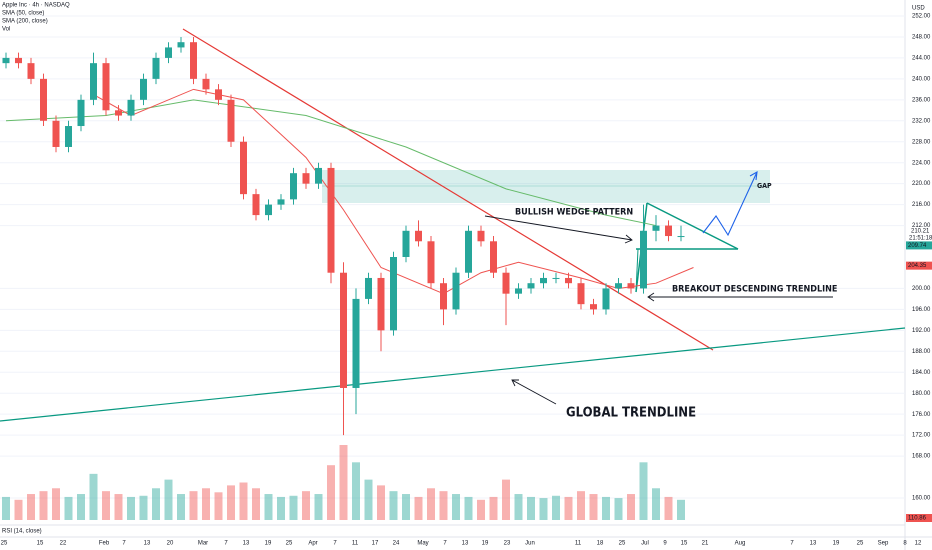 This screenshot has height=550, width=932. What do you see at coordinates (23, 14) in the screenshot?
I see `legend-sma50: SMA (50, close)` at bounding box center [23, 14].